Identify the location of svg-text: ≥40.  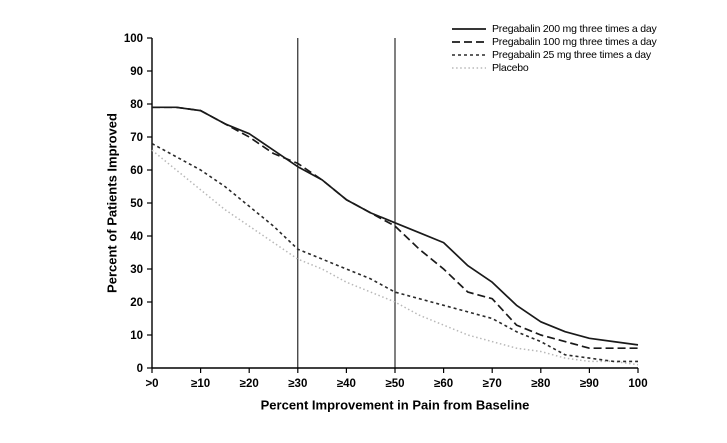
(346, 384).